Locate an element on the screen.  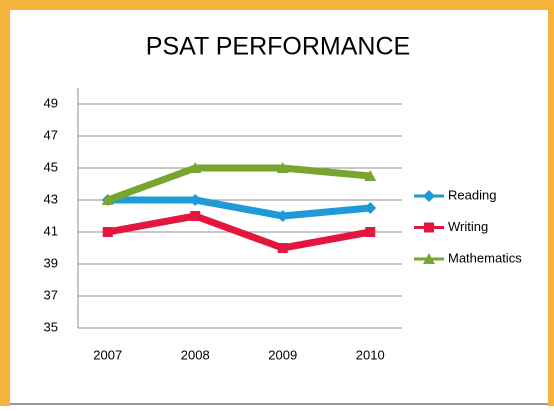
y-tick-label: 35 is located at coordinates (51, 326).